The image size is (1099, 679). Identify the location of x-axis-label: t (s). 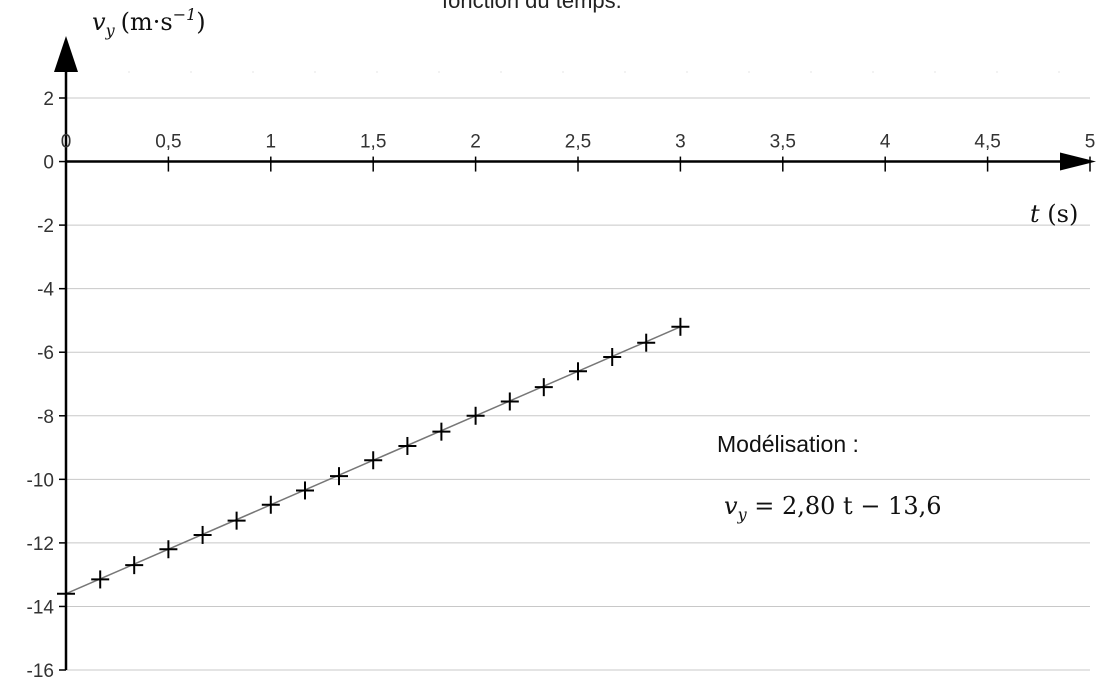
(1054, 214).